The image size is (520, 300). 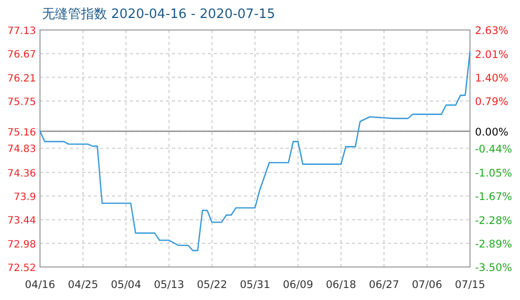 I want to click on x-tick-label: 06/27, so click(x=384, y=285).